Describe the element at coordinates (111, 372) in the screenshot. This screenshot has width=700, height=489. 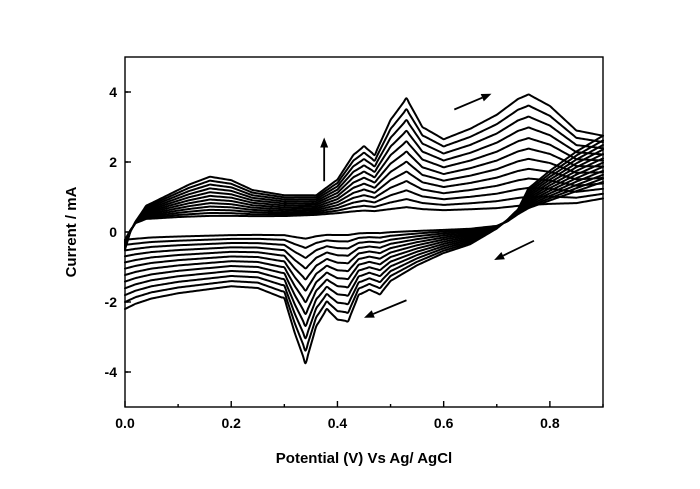
I see `y-tick-label: -4` at that location.